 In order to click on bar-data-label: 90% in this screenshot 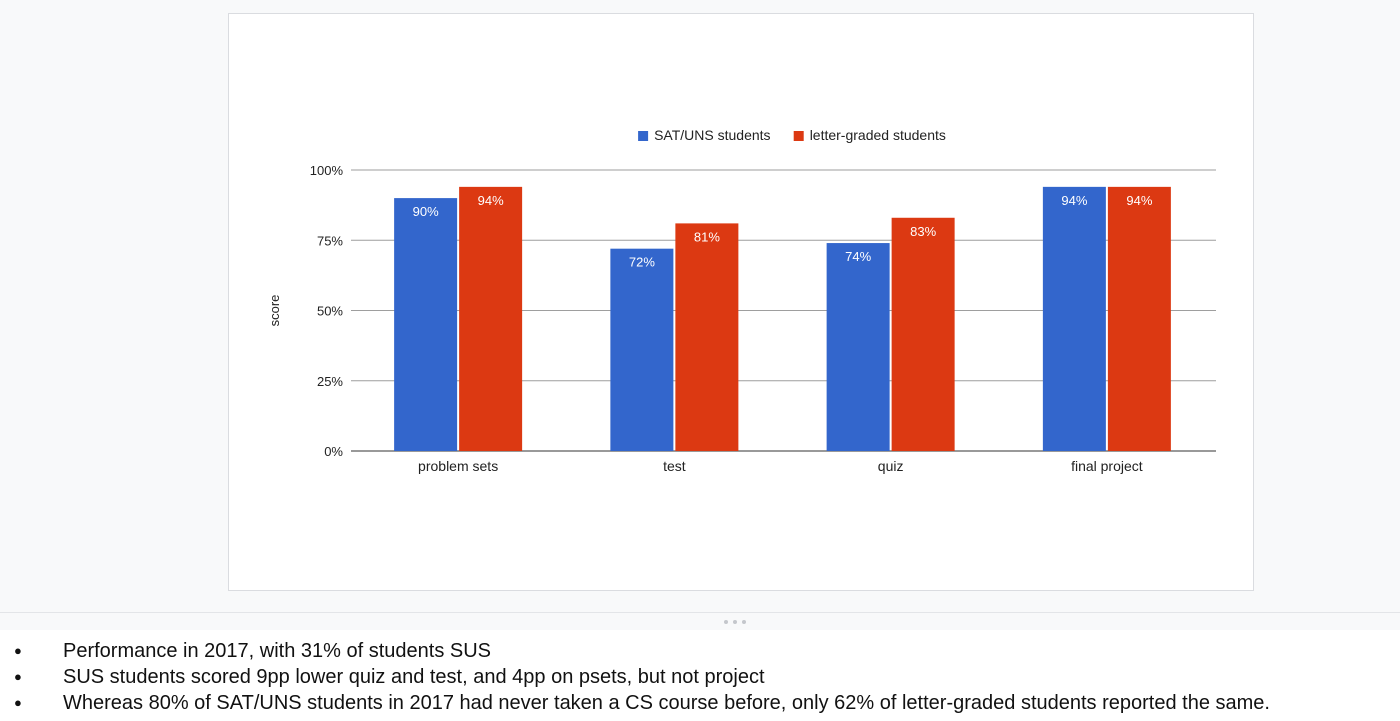, I will do `click(426, 211)`.